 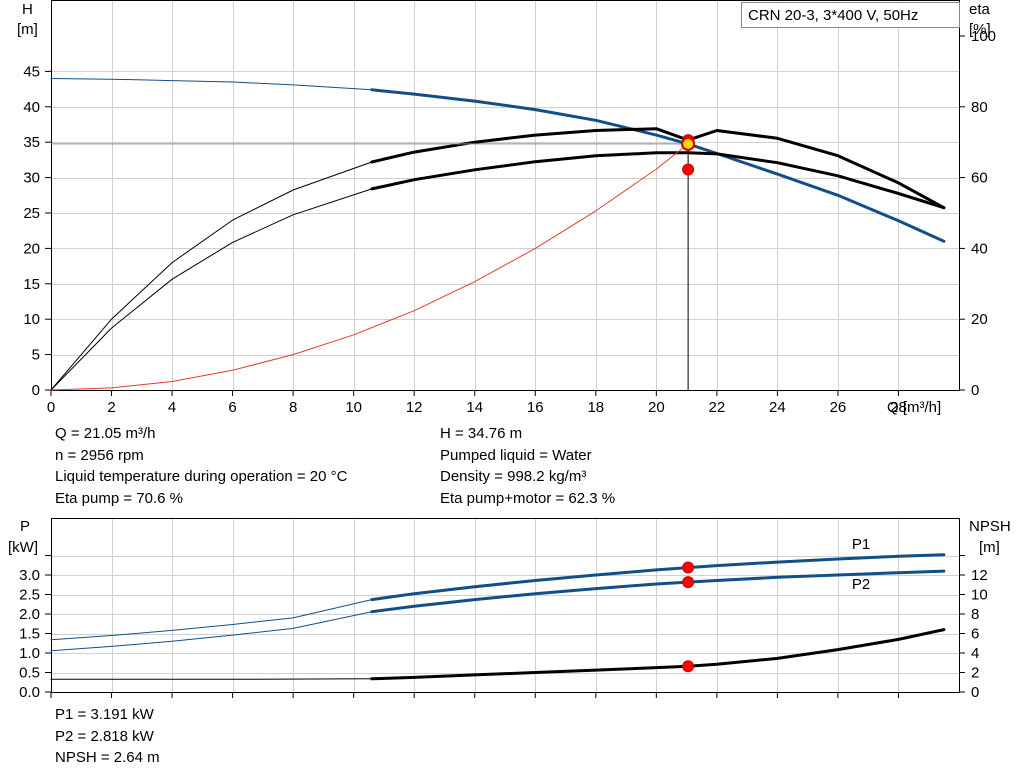 I want to click on p-axis-title: P, so click(x=25, y=526).